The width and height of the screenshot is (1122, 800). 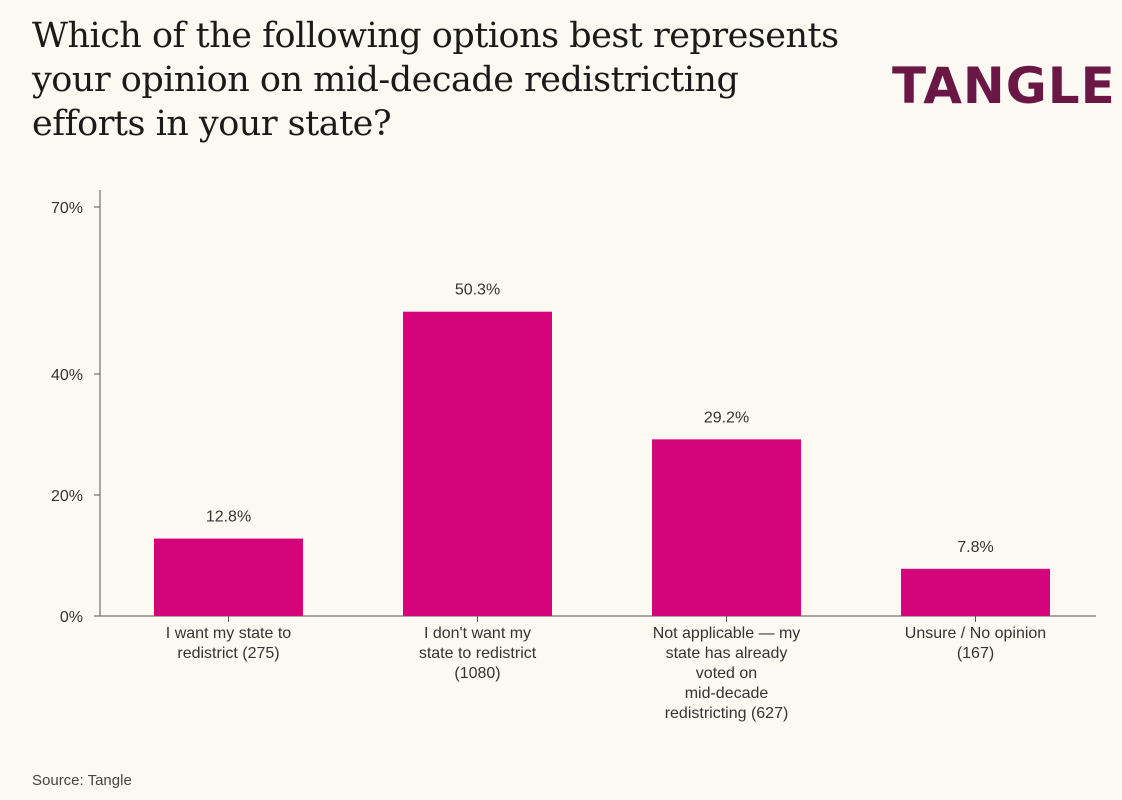 I want to click on x-tick-label: Not applicable — my, so click(x=727, y=633).